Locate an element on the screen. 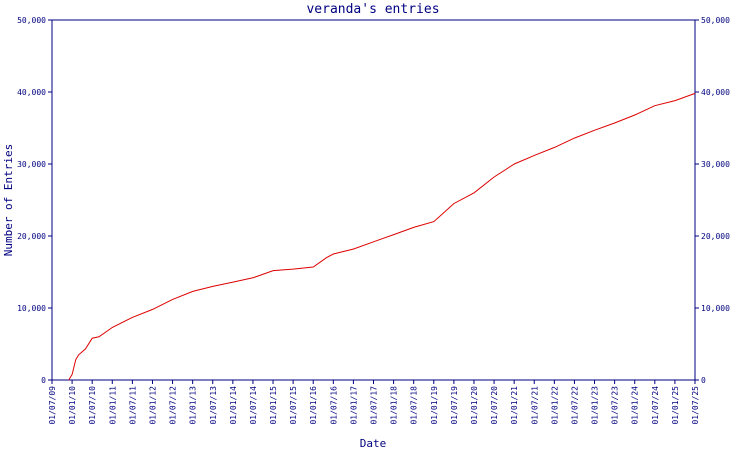  x-tick-label: 01/07/17 is located at coordinates (374, 405).